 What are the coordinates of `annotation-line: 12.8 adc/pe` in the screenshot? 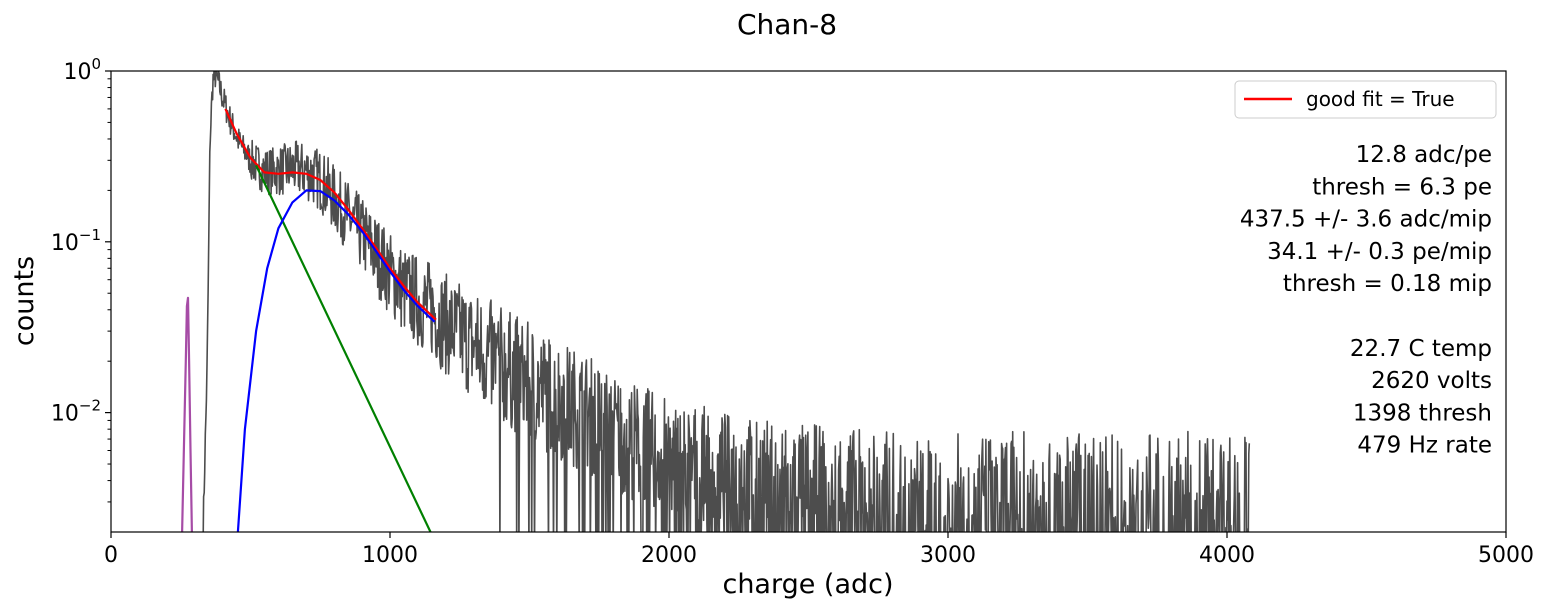 It's located at (1424, 155).